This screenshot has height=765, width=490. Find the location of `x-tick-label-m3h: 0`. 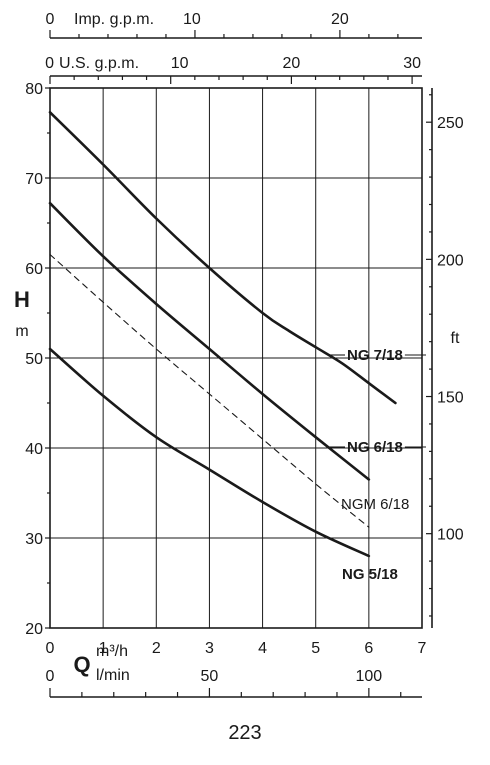

x-tick-label-m3h: 0 is located at coordinates (50, 648).